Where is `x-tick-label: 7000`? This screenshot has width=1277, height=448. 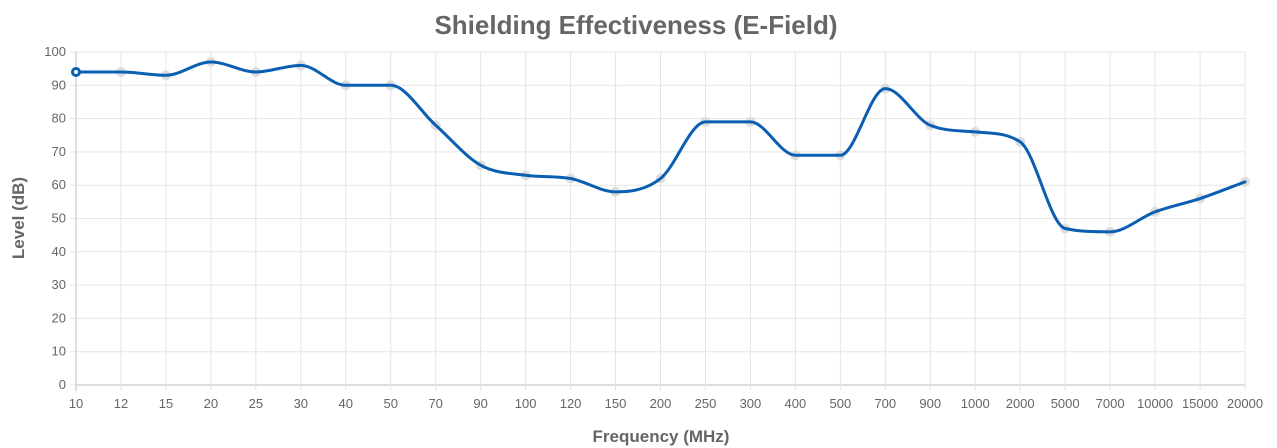
x-tick-label: 7000 is located at coordinates (1110, 403).